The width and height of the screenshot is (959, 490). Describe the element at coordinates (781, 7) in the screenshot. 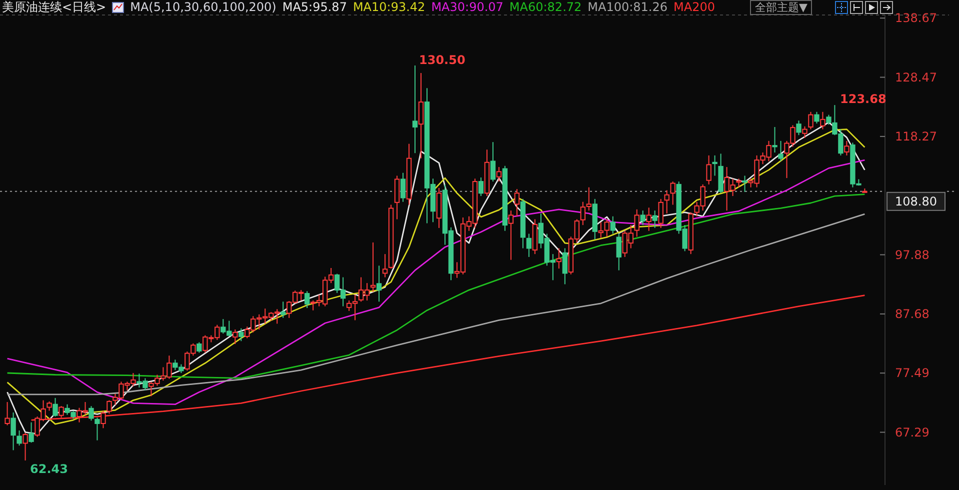

I see `text: 全部主题▼` at that location.